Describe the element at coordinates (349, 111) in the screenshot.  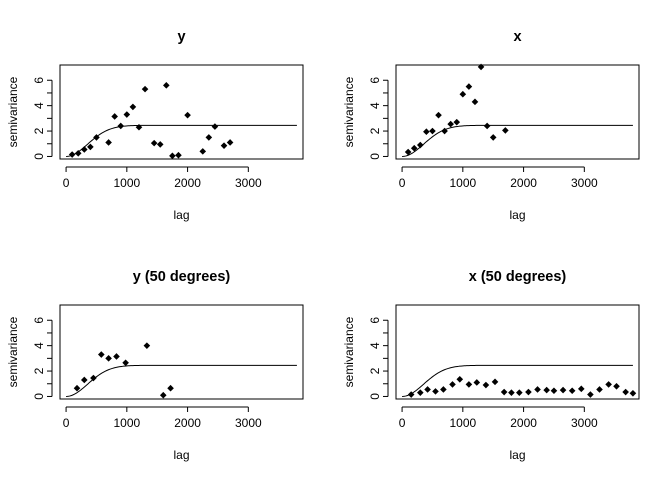
I see `y-axis-label: semivariance` at that location.